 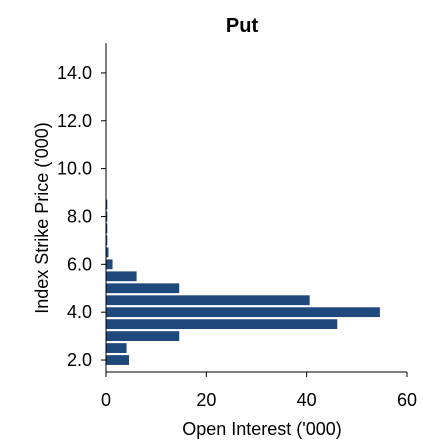 I want to click on chart-title: Put, so click(x=242, y=26).